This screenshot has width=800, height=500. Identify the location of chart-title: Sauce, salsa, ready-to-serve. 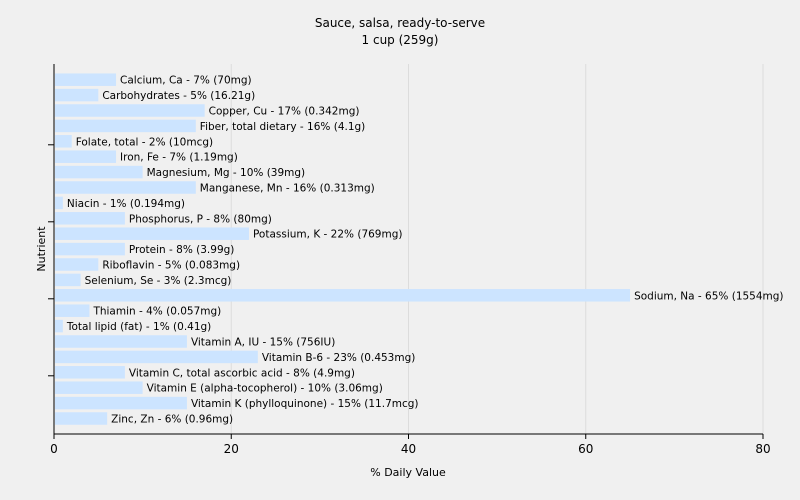
(400, 23).